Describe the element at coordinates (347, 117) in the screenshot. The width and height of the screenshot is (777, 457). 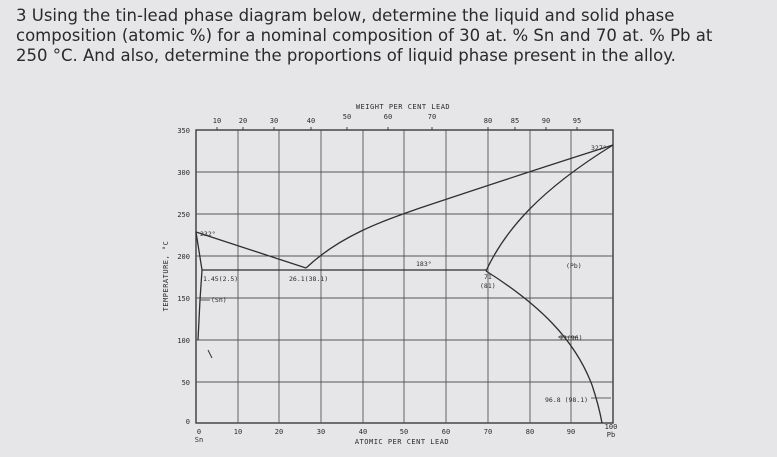
I see `top-tick-50: 50` at that location.